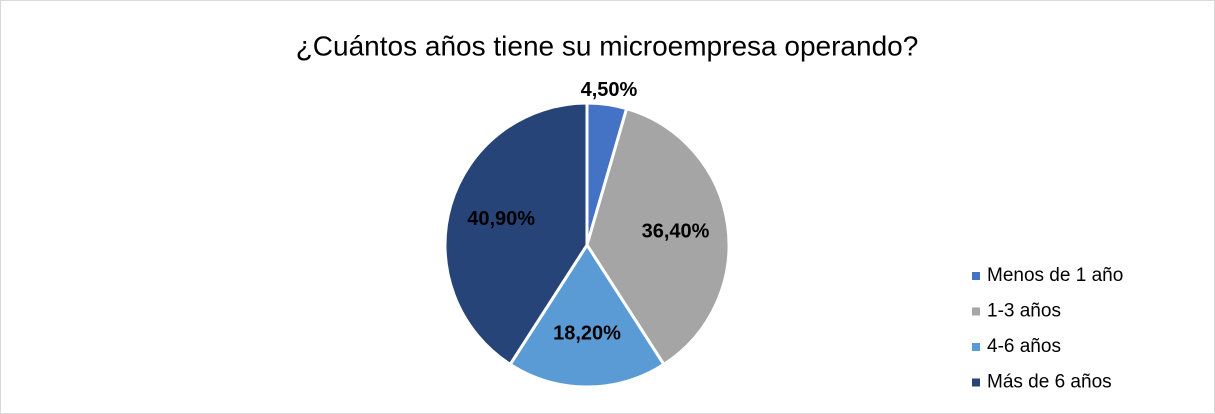 The width and height of the screenshot is (1215, 414). What do you see at coordinates (609, 90) in the screenshot?
I see `data-label: 4,50%` at bounding box center [609, 90].